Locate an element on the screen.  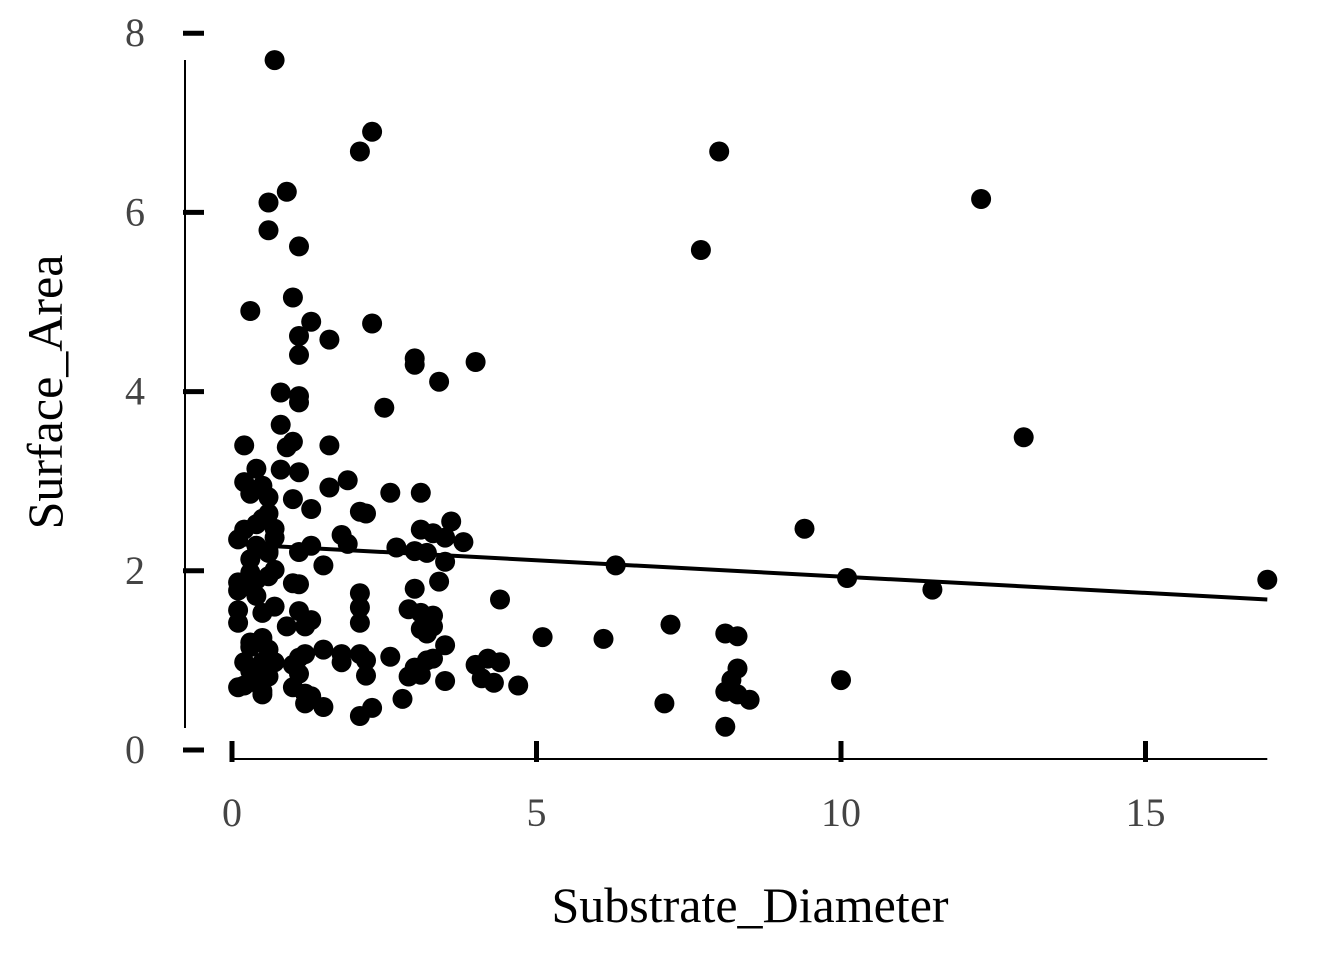
x-axis-title: Substrate_Diameter is located at coordinates (749, 905).